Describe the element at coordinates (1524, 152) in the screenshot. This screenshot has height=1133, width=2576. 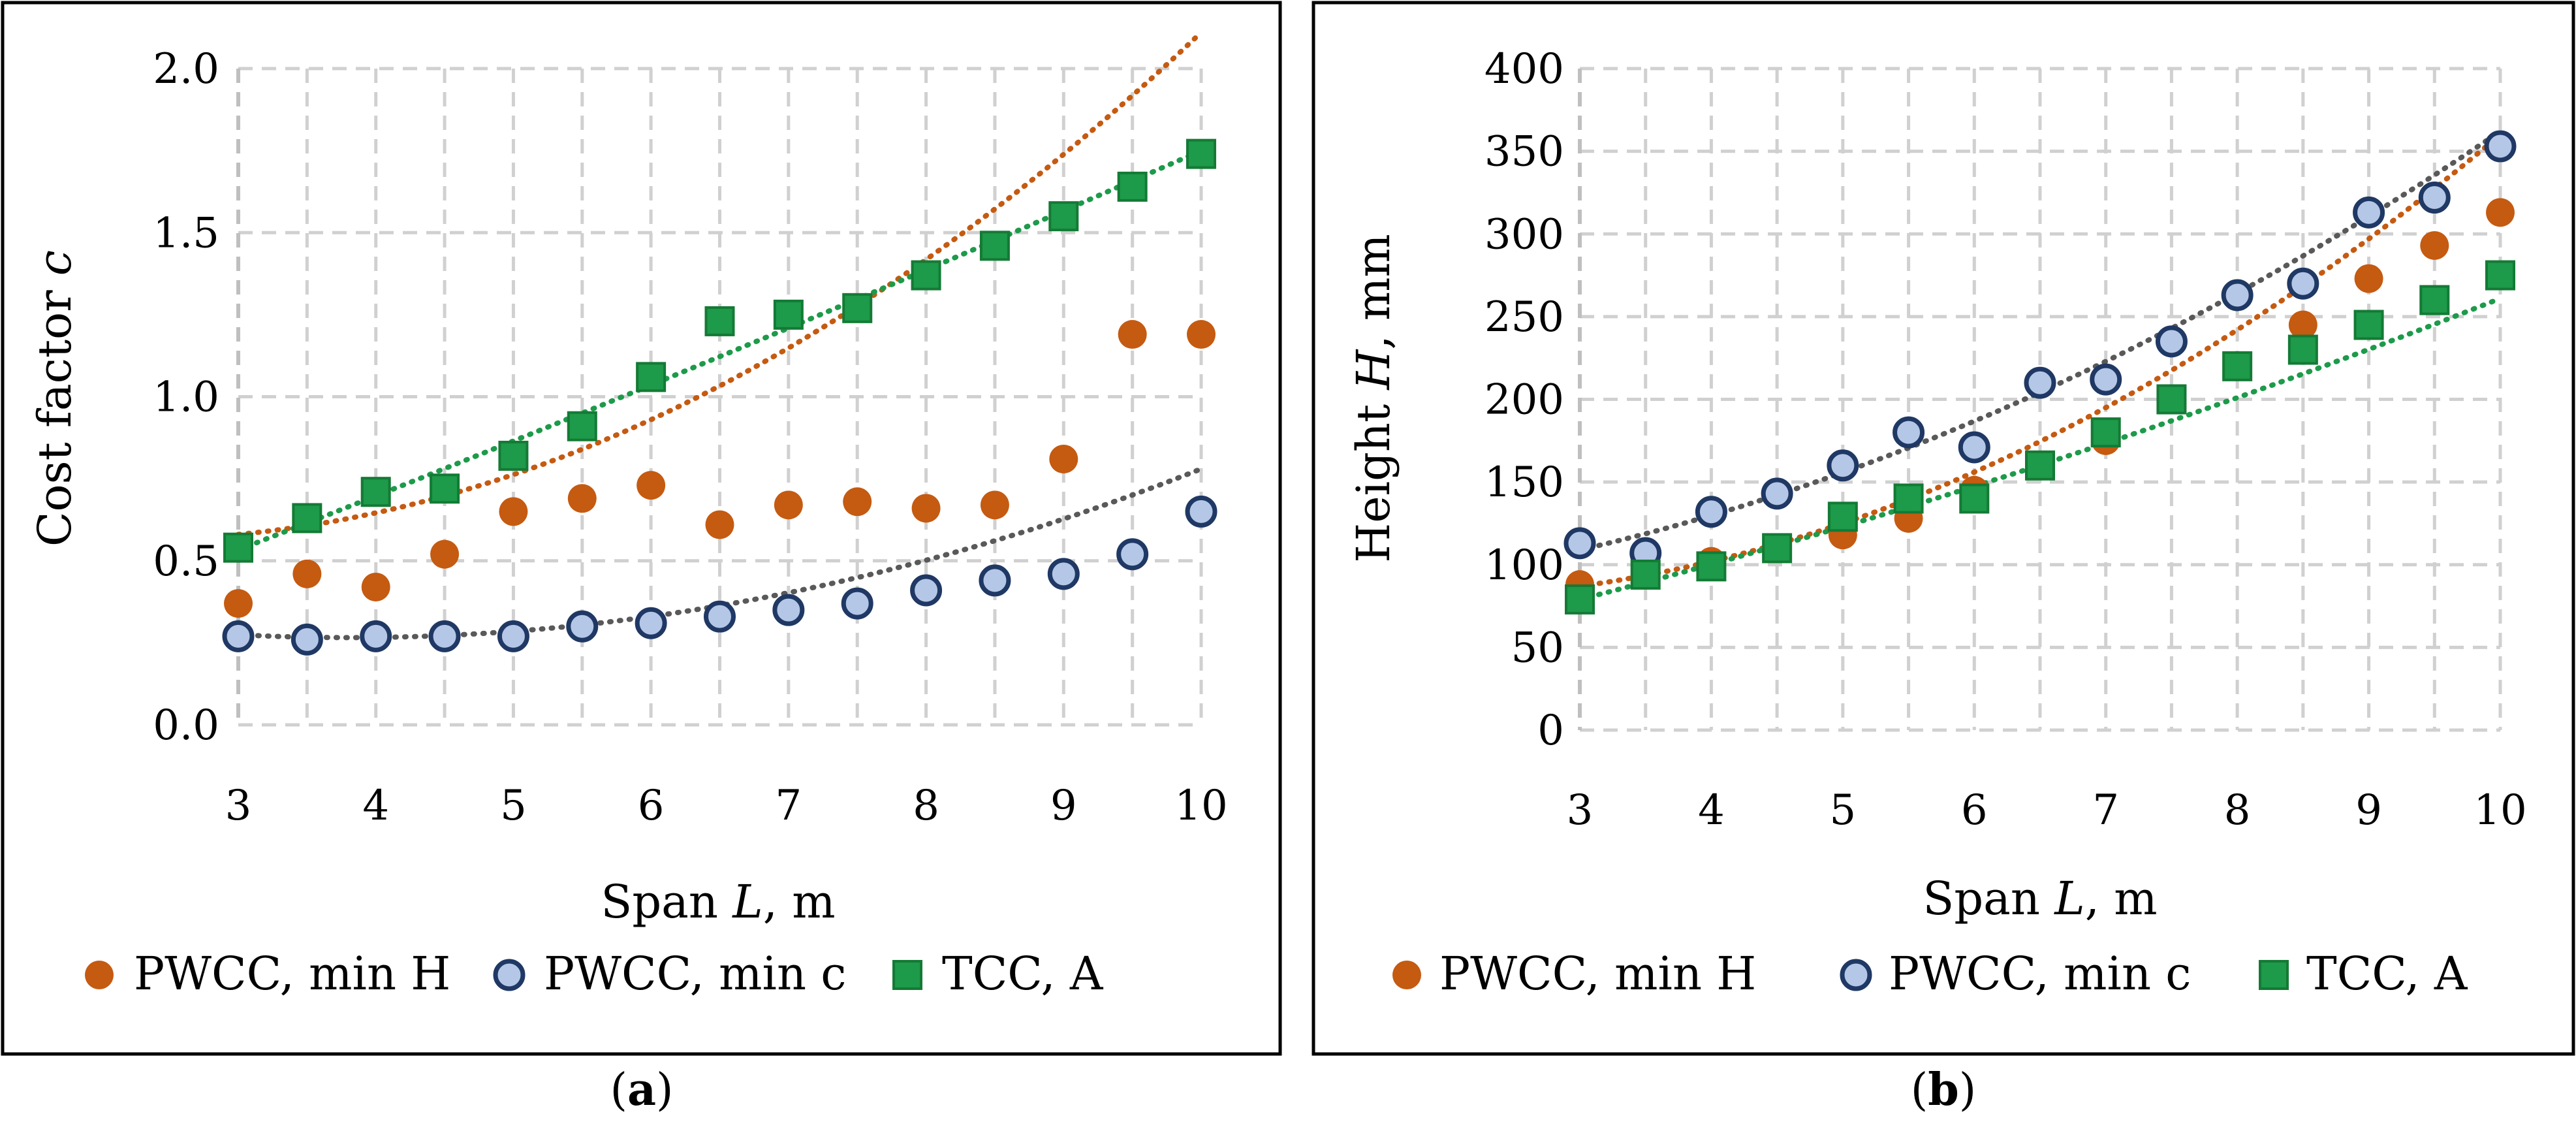
I see `y-tick-label: 350` at that location.